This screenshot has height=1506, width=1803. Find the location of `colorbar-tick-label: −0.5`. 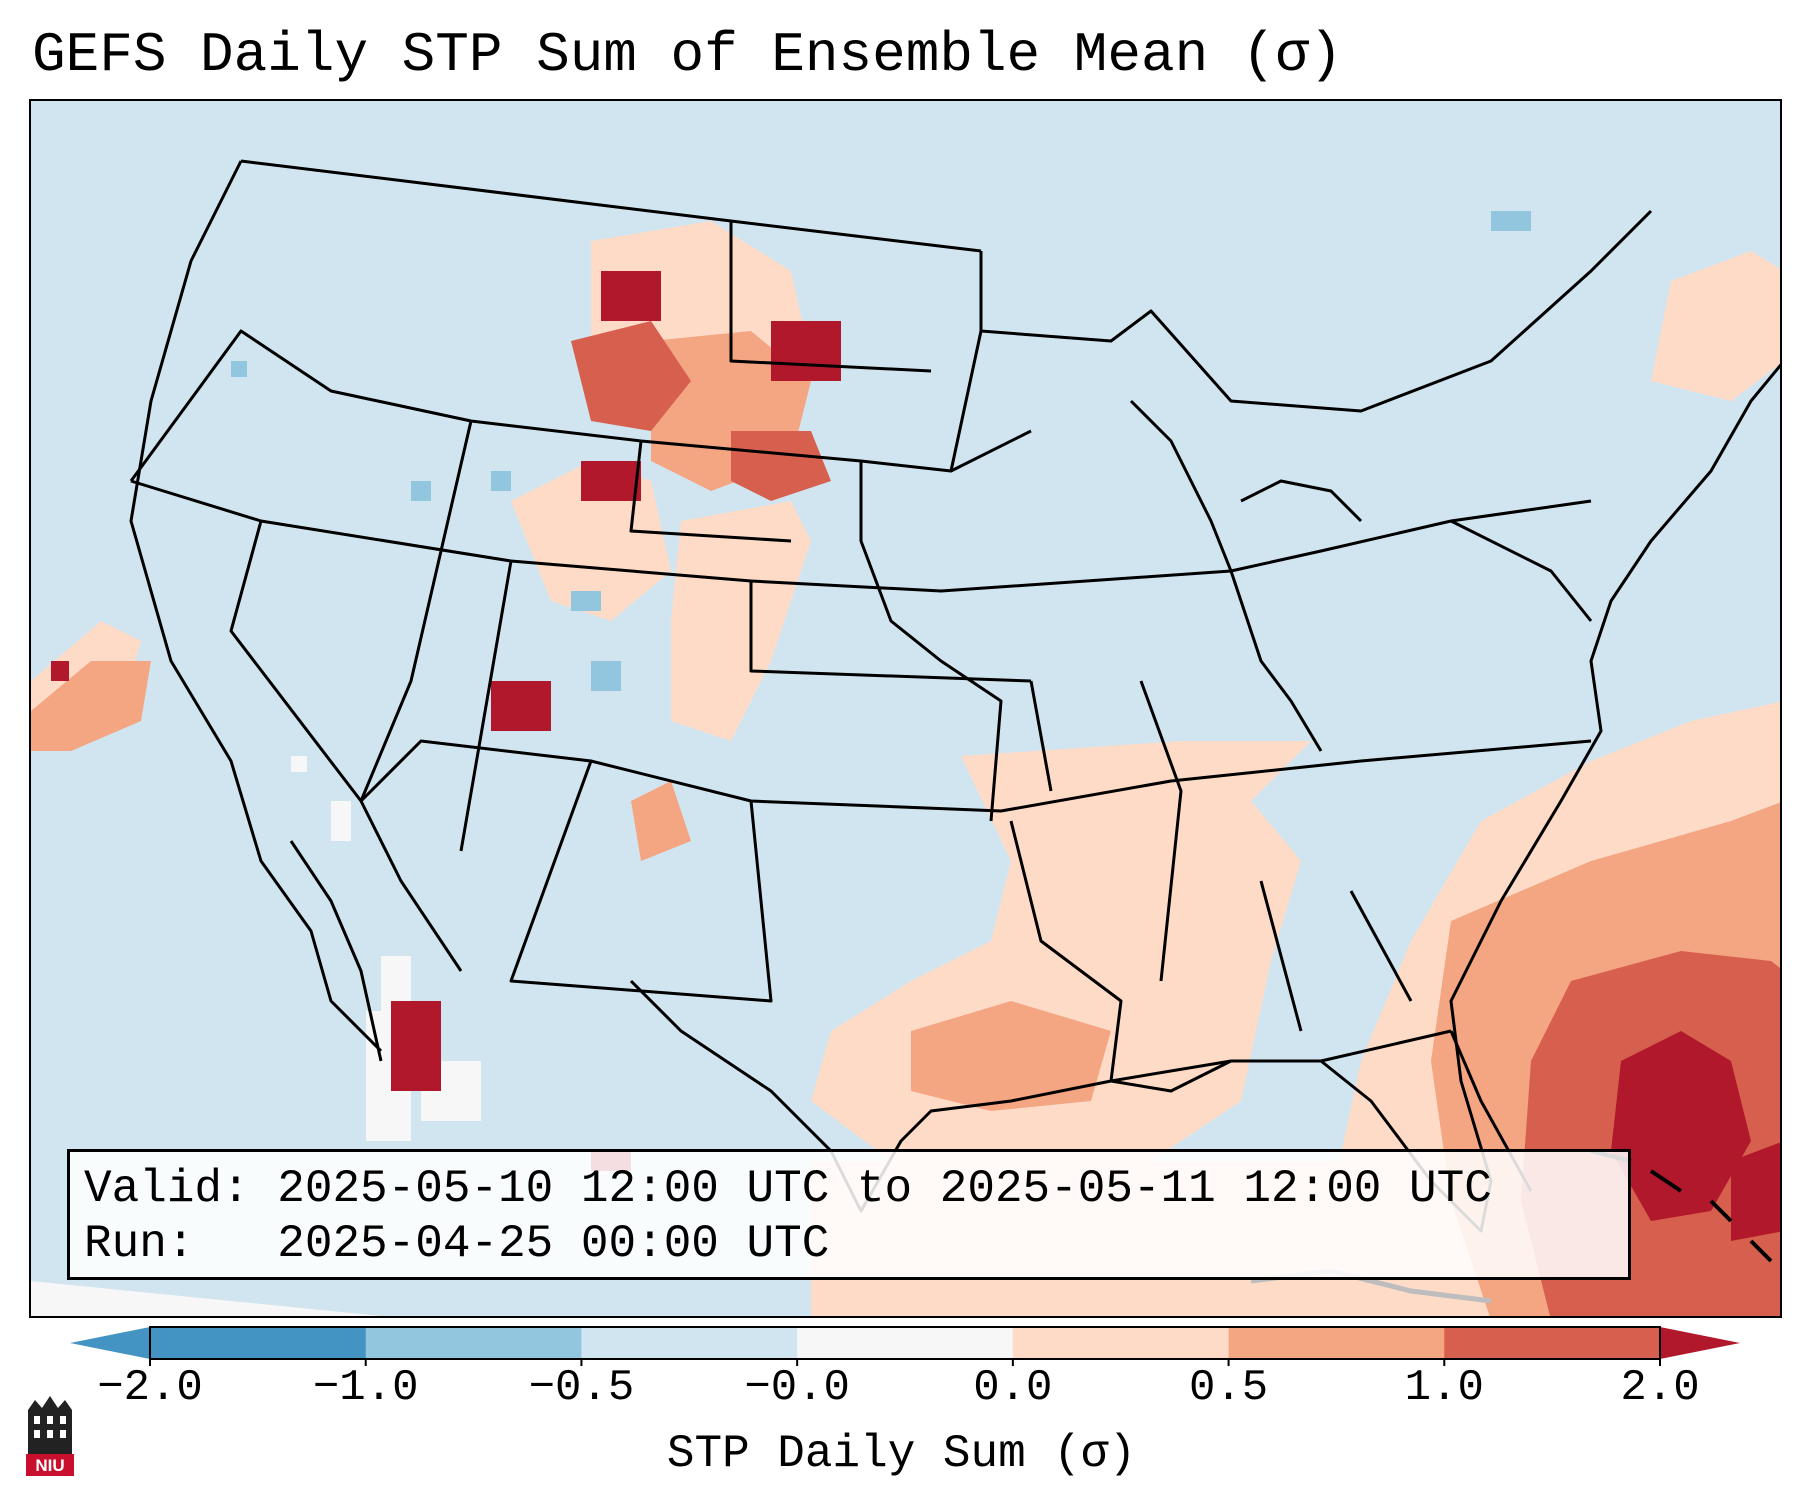

colorbar-tick-label: −0.5 is located at coordinates (581, 1388).